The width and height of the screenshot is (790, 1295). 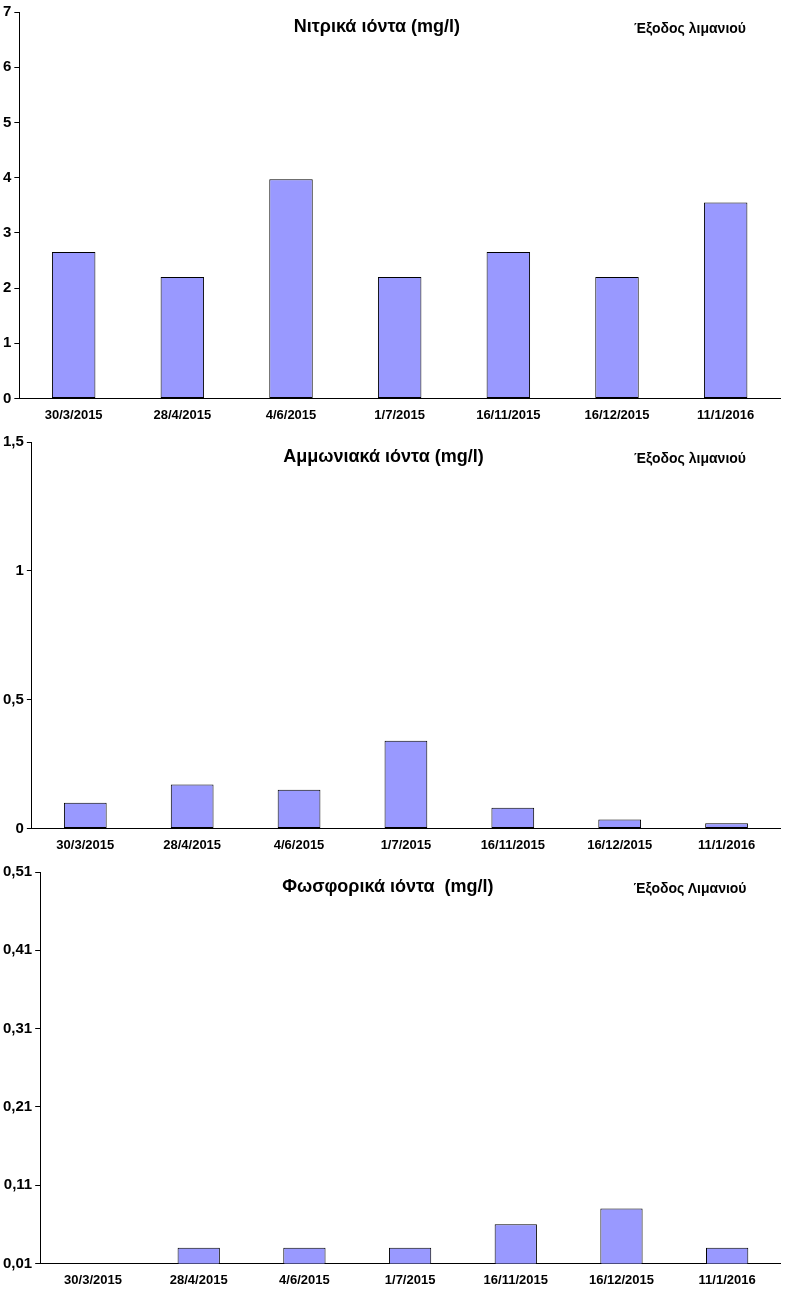 I want to click on y-tick-label: 0,5, so click(x=13, y=698).